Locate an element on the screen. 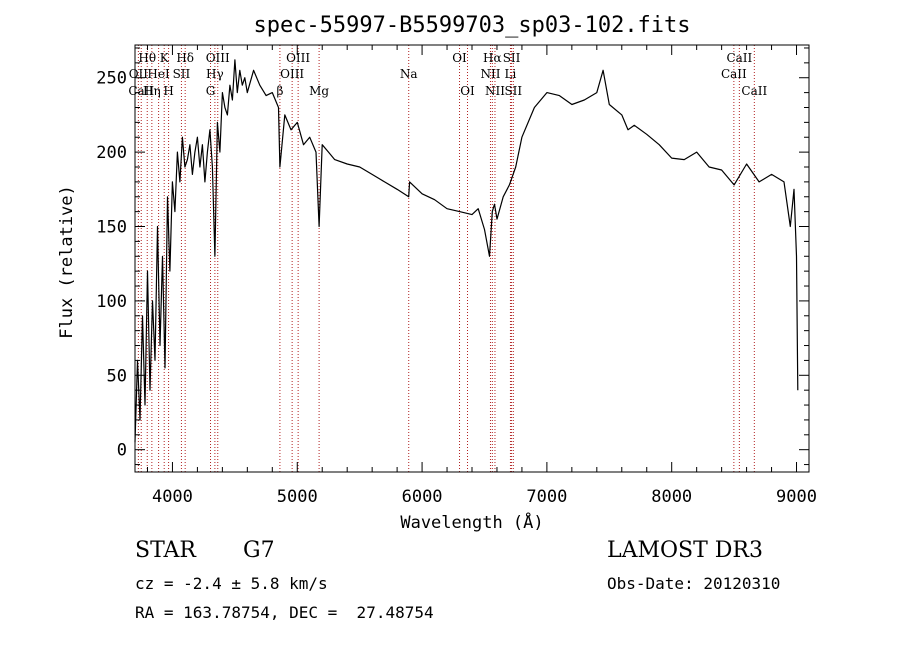 This screenshot has height=649, width=900. x-tick-label-2: 6000 is located at coordinates (422, 497).